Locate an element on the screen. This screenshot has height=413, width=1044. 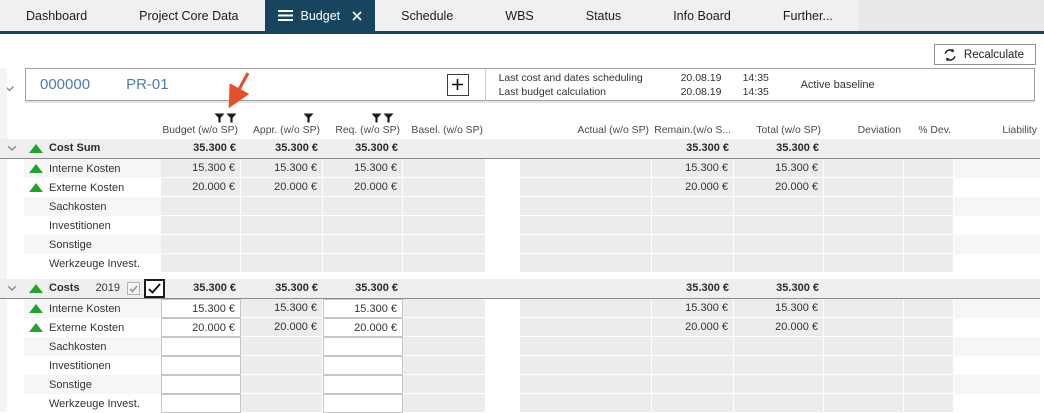
row-label-cell: Werkzeuge Invest. is located at coordinates (92, 403).